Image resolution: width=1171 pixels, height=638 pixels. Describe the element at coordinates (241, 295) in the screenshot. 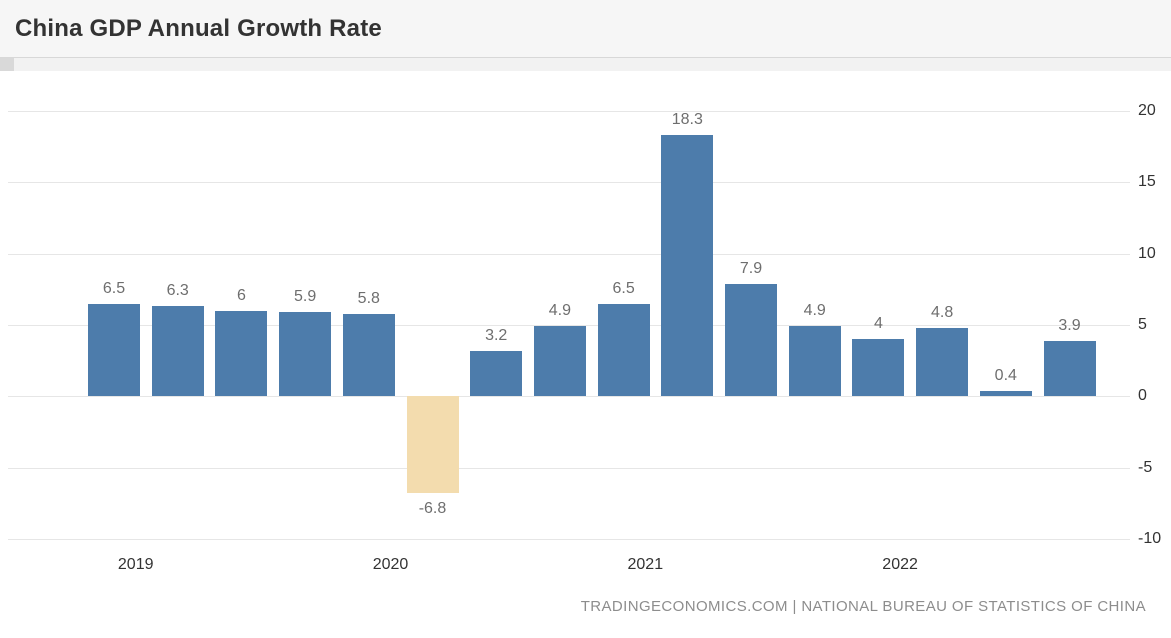

I see `bar-value-label: 6` at that location.